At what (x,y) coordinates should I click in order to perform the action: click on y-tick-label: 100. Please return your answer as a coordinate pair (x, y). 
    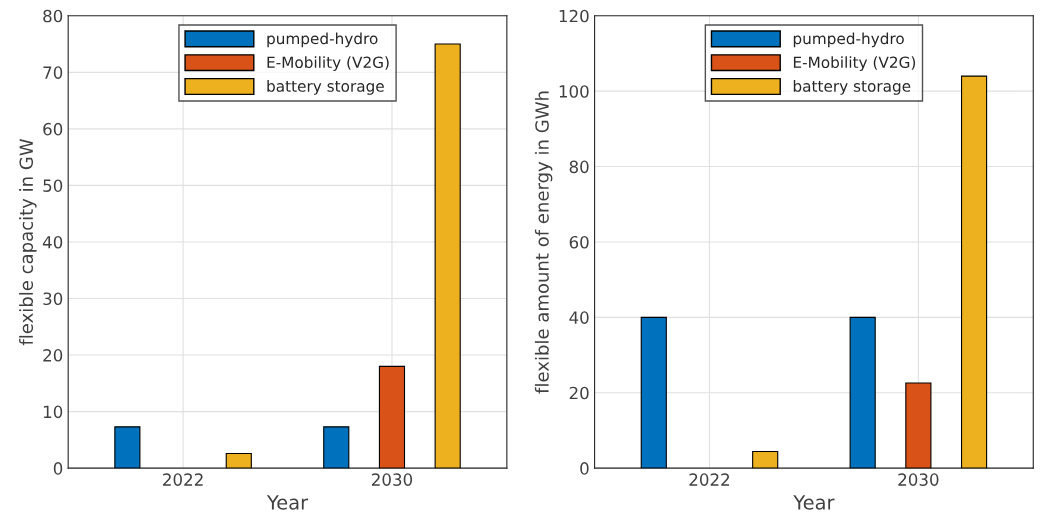
    Looking at the image, I should click on (574, 91).